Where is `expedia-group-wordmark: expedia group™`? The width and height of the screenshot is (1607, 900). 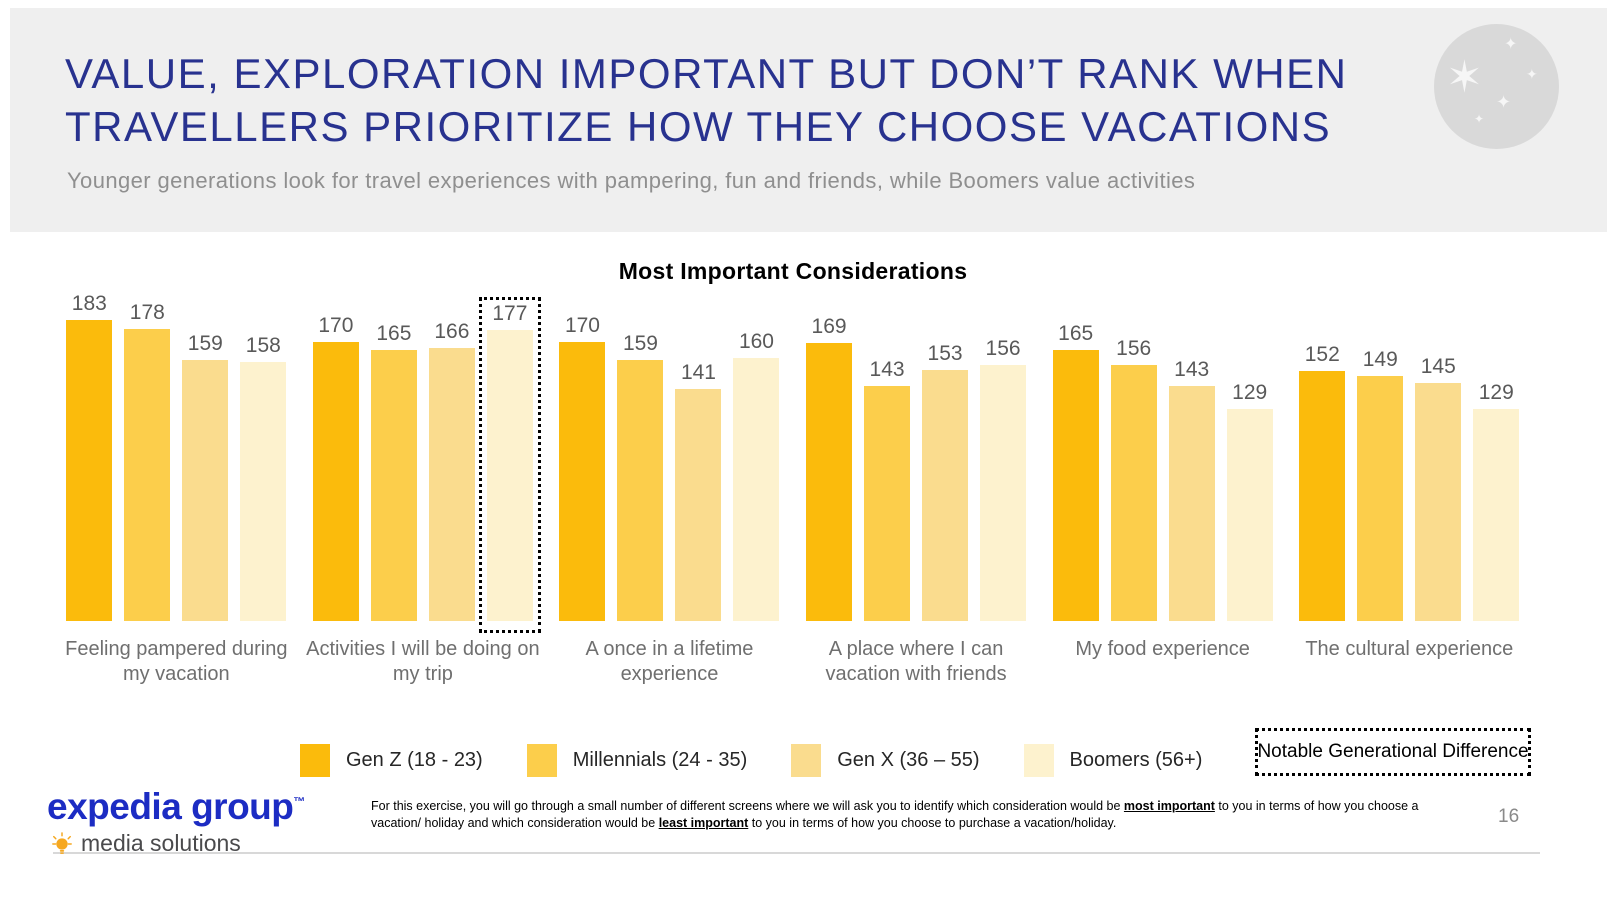 expedia-group-wordmark: expedia group™ is located at coordinates (176, 807).